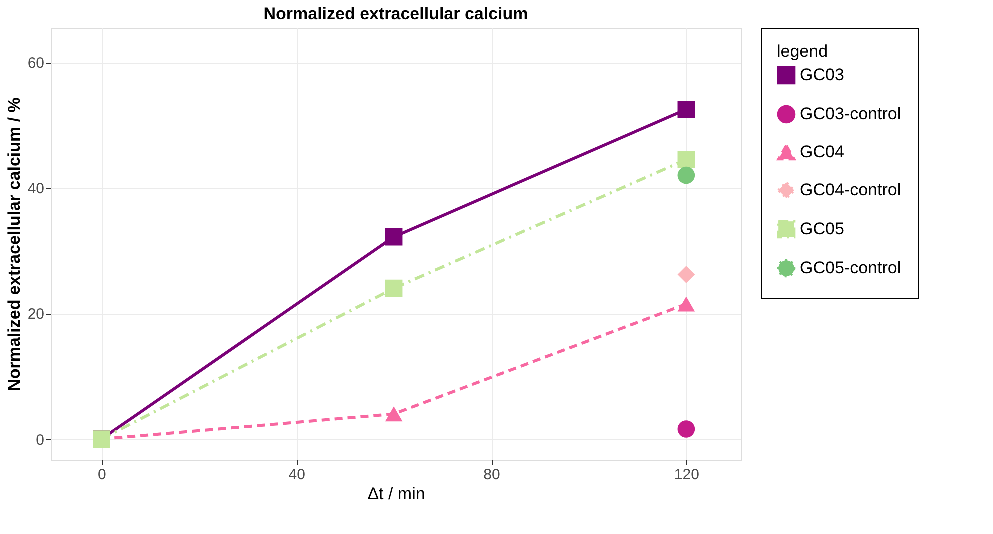 The height and width of the screenshot is (534, 993). I want to click on y-axis-title: Normalized extracellular calcium / %, so click(14, 245).